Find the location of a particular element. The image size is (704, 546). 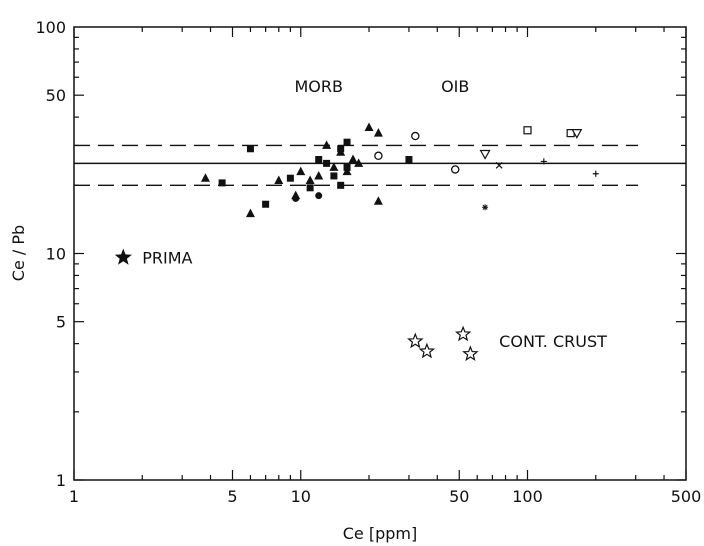

annotation-morb: MORB is located at coordinates (318, 86).